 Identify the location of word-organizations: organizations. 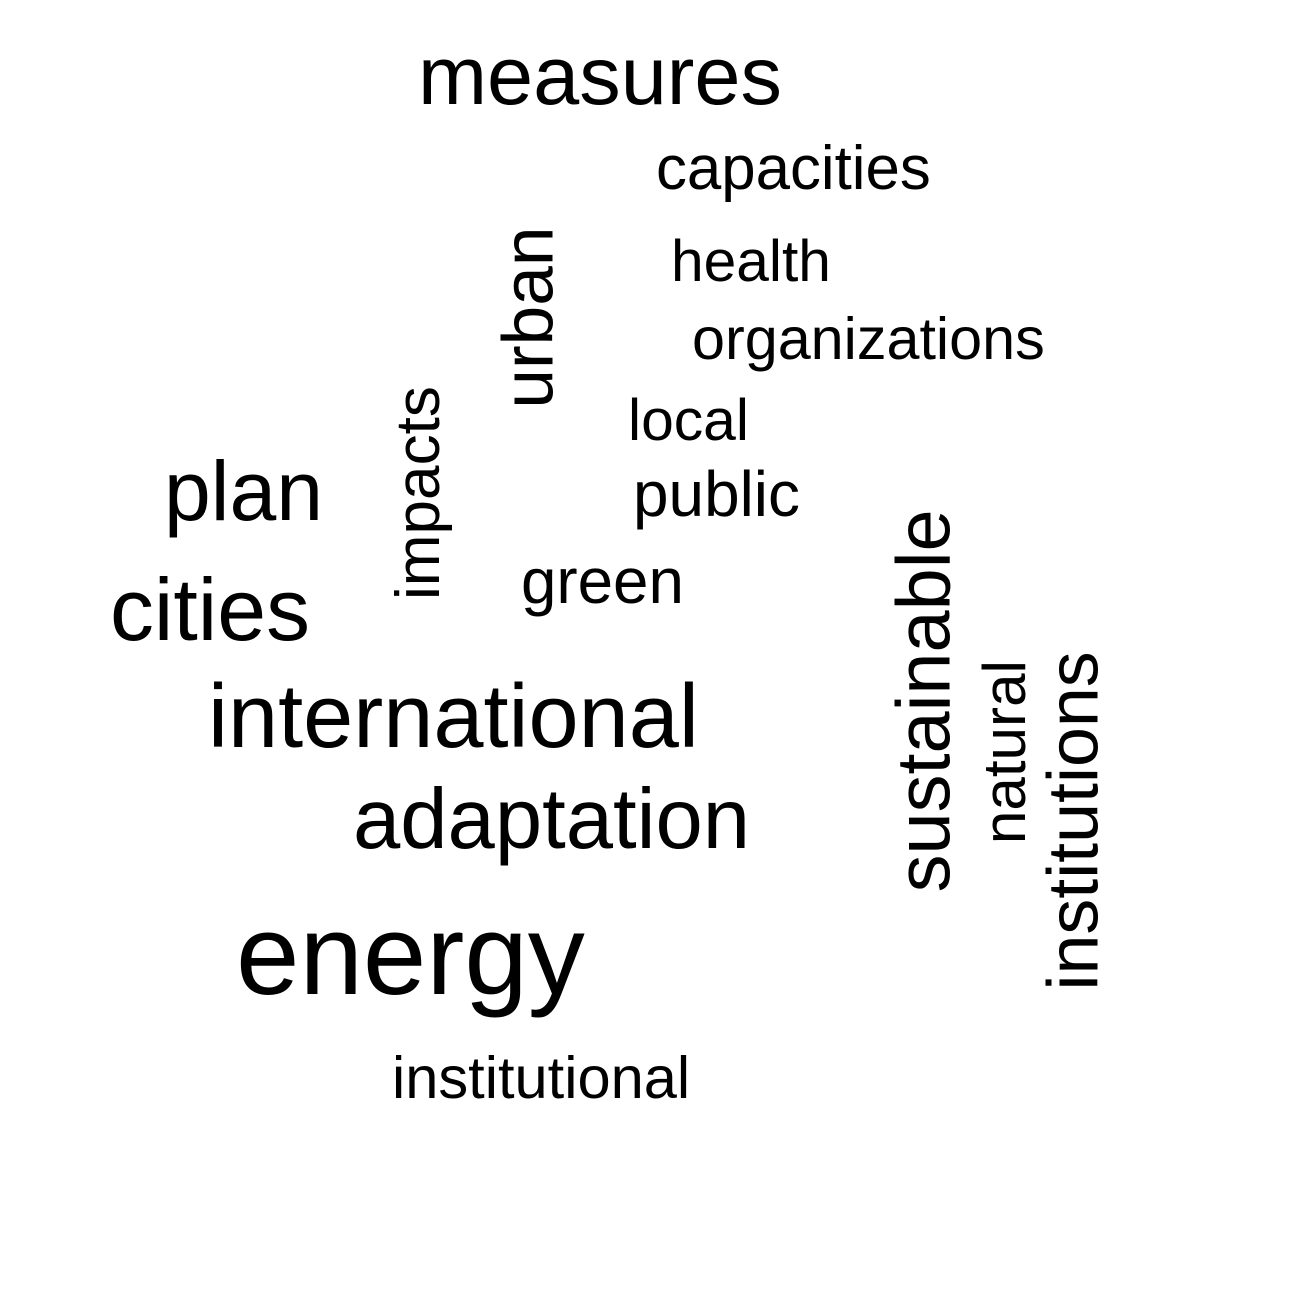
(868, 338).